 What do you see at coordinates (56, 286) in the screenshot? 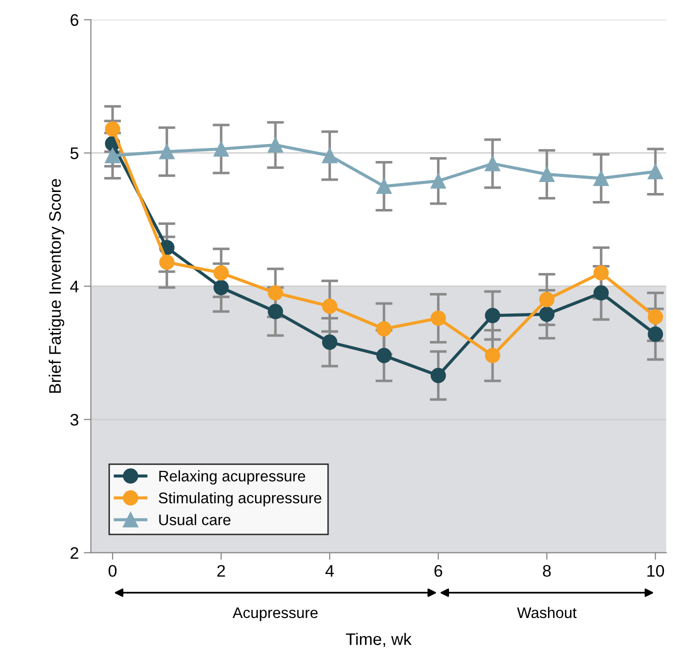
I see `y-axis-title: Brief Fatigue Inventory Score` at bounding box center [56, 286].